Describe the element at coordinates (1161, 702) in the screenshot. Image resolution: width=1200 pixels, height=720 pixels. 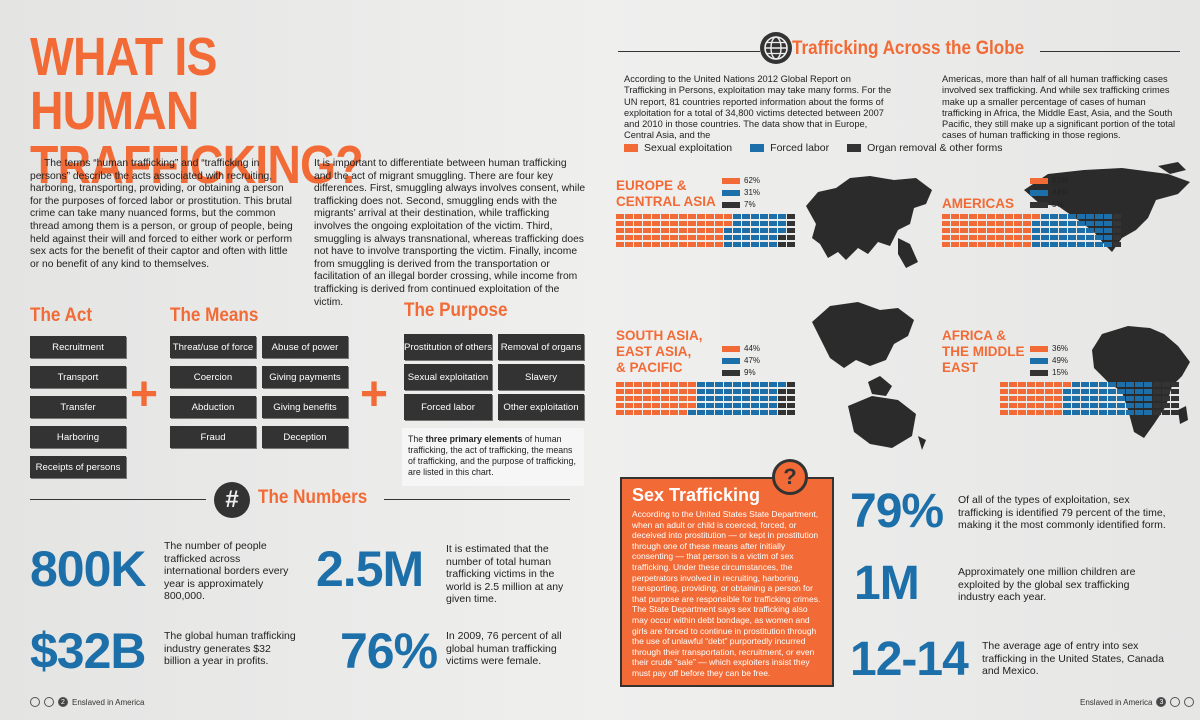
I see `page-number: 3` at that location.